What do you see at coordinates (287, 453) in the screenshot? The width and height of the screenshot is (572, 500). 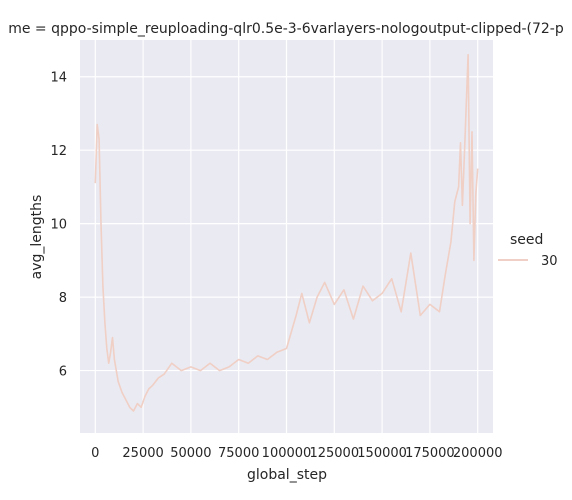 I see `x-tick-label: 100000` at bounding box center [287, 453].